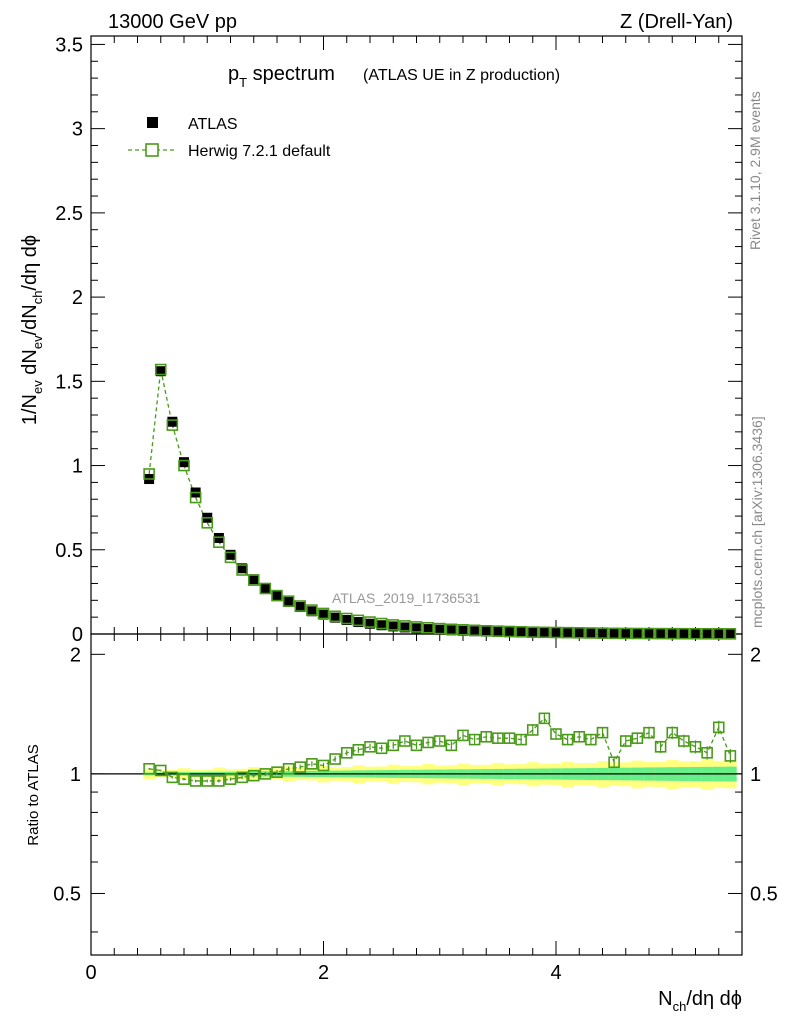  Describe the element at coordinates (259, 151) in the screenshot. I see `legend-mc-label: Herwig 7.2.1 default` at that location.